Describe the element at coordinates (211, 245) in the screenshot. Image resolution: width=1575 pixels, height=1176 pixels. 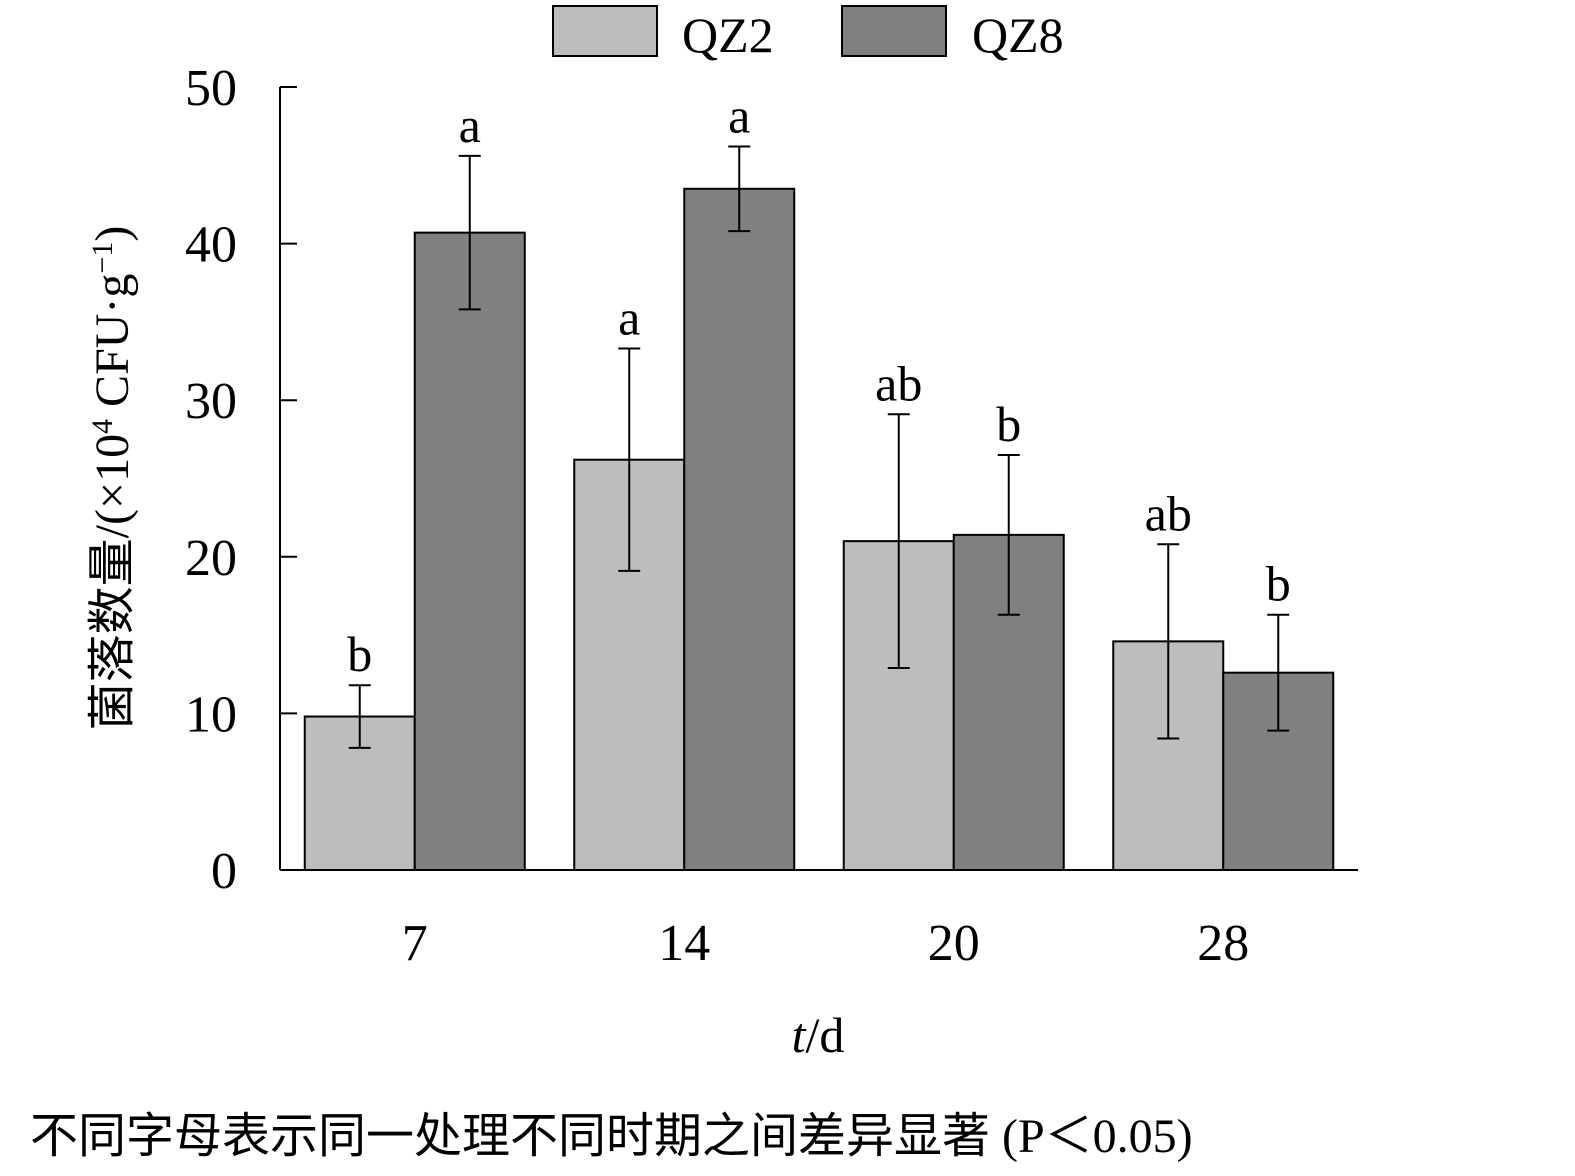
I see `y-tick-label: 40` at that location.